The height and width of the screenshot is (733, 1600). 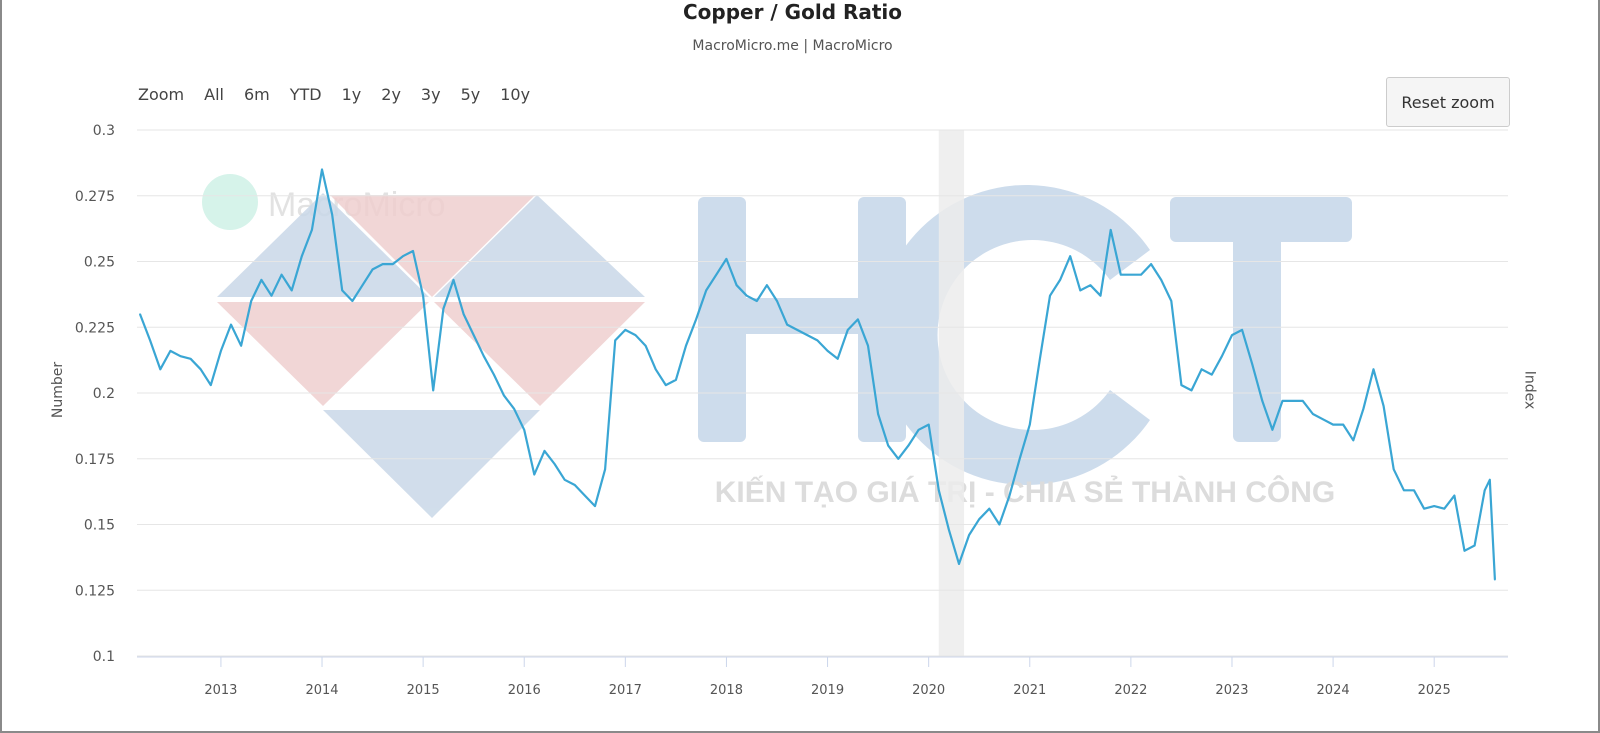 What do you see at coordinates (1231, 690) in the screenshot?
I see `x-tick-label: 2023` at bounding box center [1231, 690].